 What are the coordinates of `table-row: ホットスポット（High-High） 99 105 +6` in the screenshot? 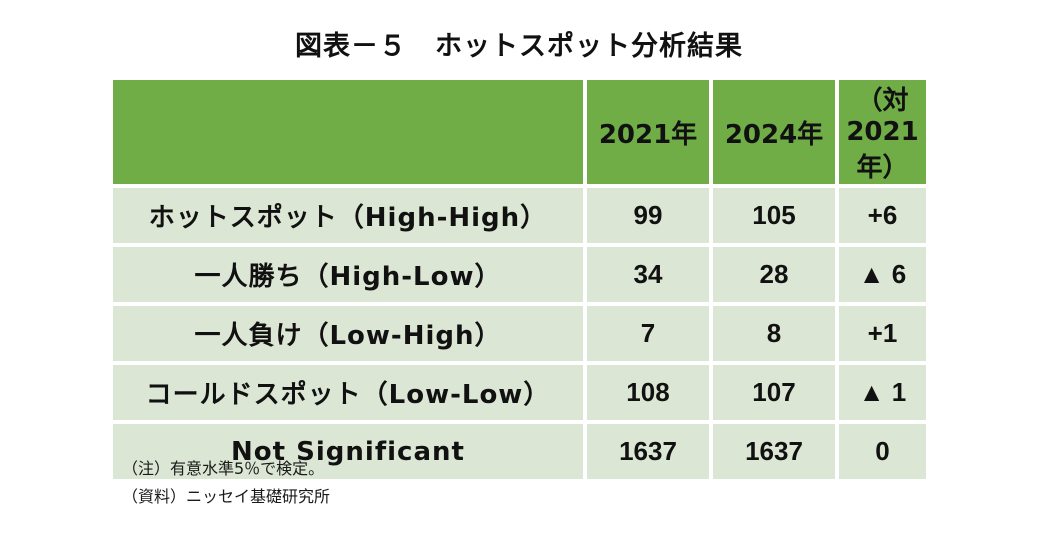 It's located at (519, 215).